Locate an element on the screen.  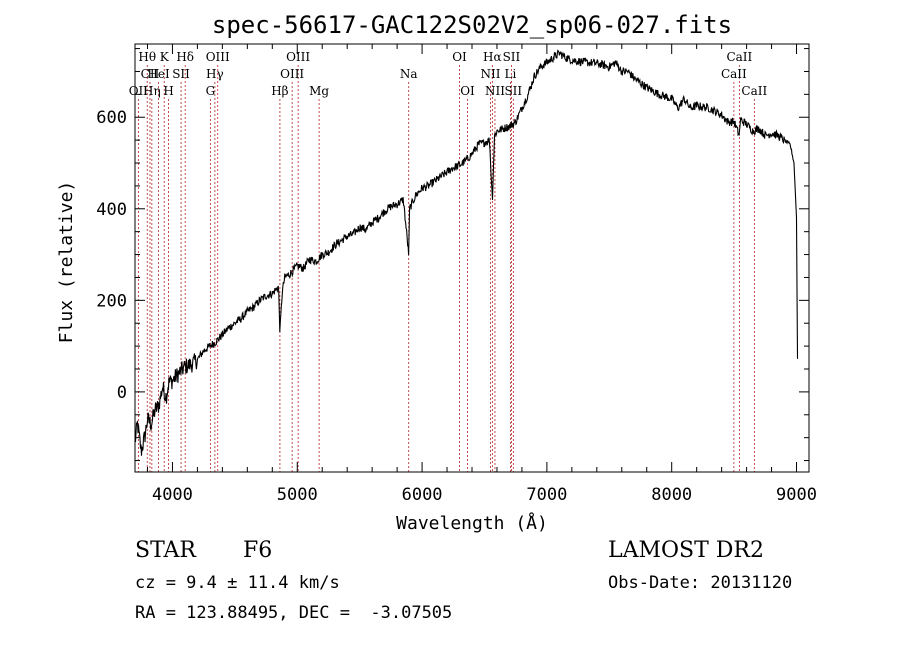
line-label-3: Hη is located at coordinates (152, 91).